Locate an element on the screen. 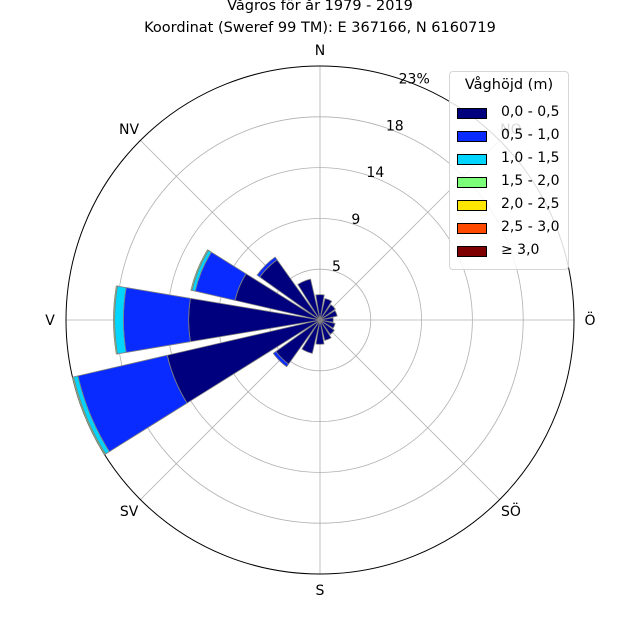  grid-spoke is located at coordinates (409, 409).